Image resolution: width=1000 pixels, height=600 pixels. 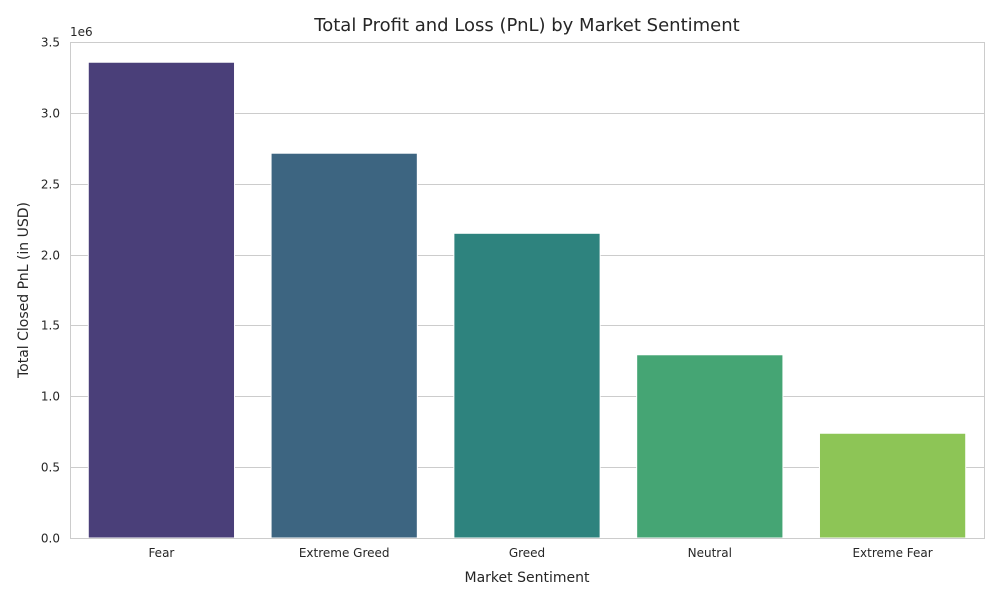 What do you see at coordinates (710, 446) in the screenshot?
I see `bar-neutral` at bounding box center [710, 446].